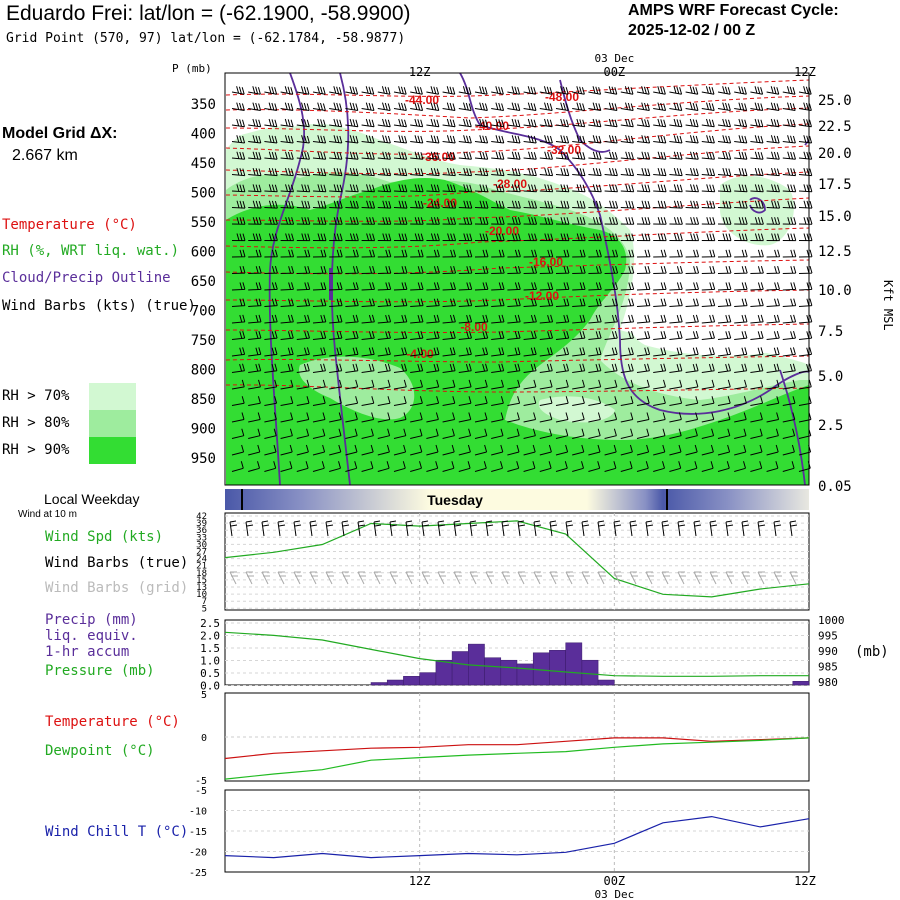 The height and width of the screenshot is (900, 900). Describe the element at coordinates (474, 327) in the screenshot. I see `temperature-contour-label: -8.00` at that location.